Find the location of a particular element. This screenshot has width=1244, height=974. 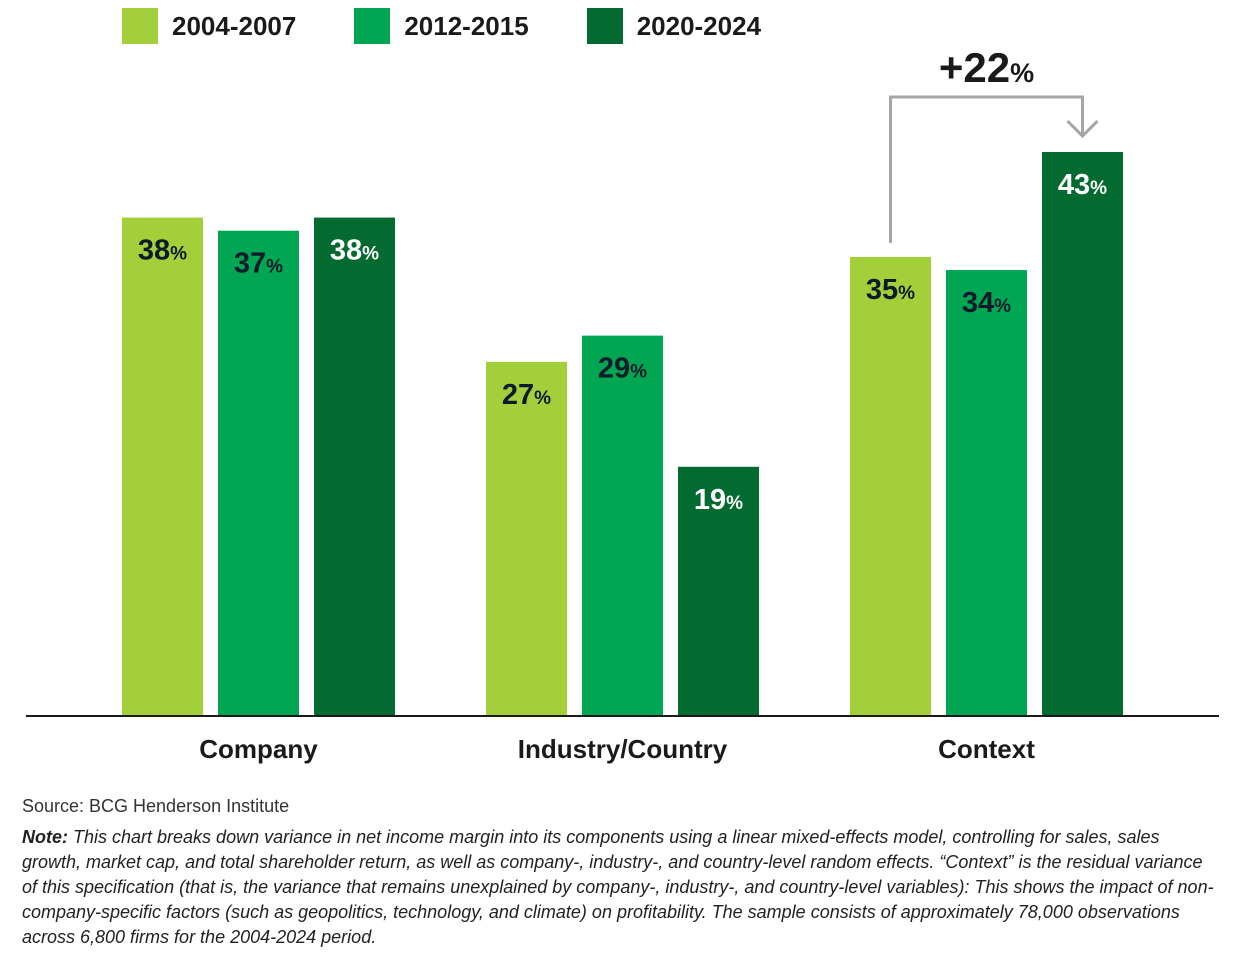

data-label: 43% is located at coordinates (1082, 185).